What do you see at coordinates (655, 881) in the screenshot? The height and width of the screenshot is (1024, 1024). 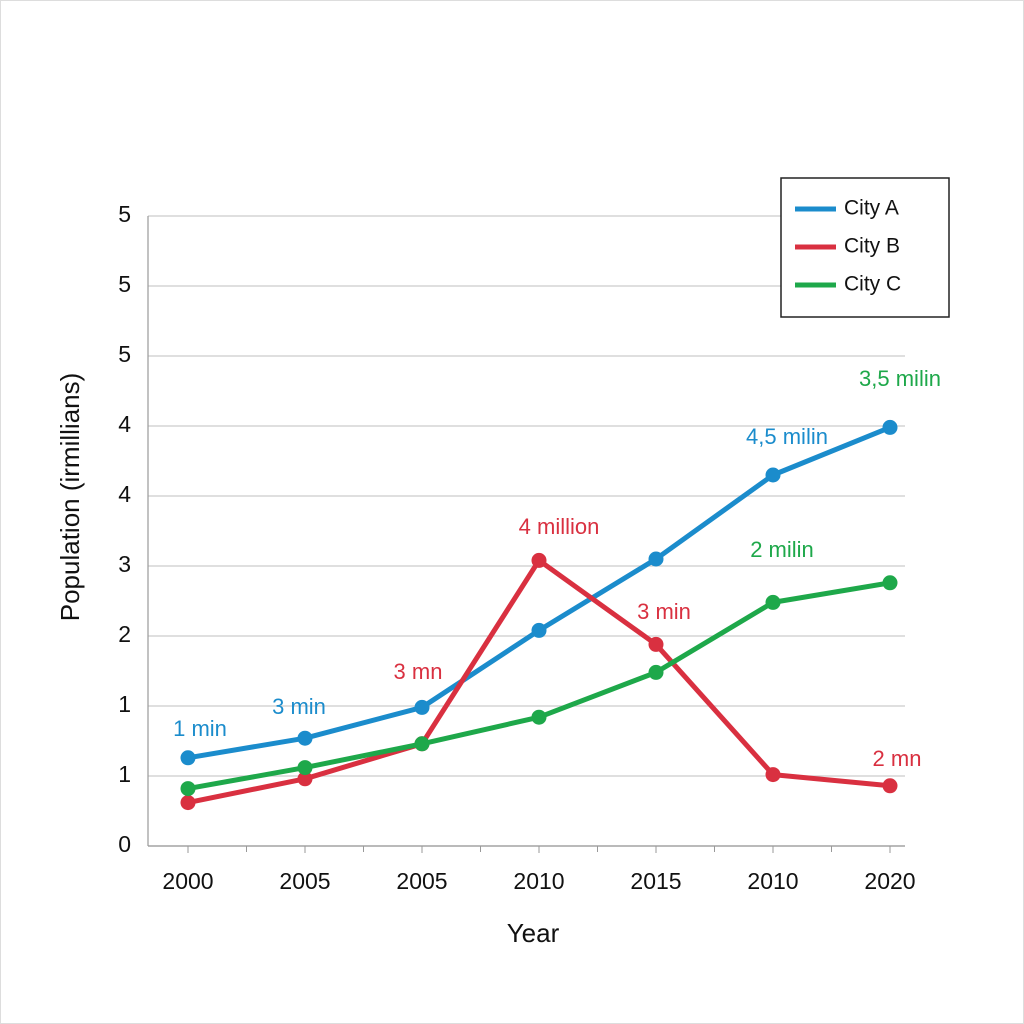 I see `x-tick-label: 2015` at bounding box center [655, 881].